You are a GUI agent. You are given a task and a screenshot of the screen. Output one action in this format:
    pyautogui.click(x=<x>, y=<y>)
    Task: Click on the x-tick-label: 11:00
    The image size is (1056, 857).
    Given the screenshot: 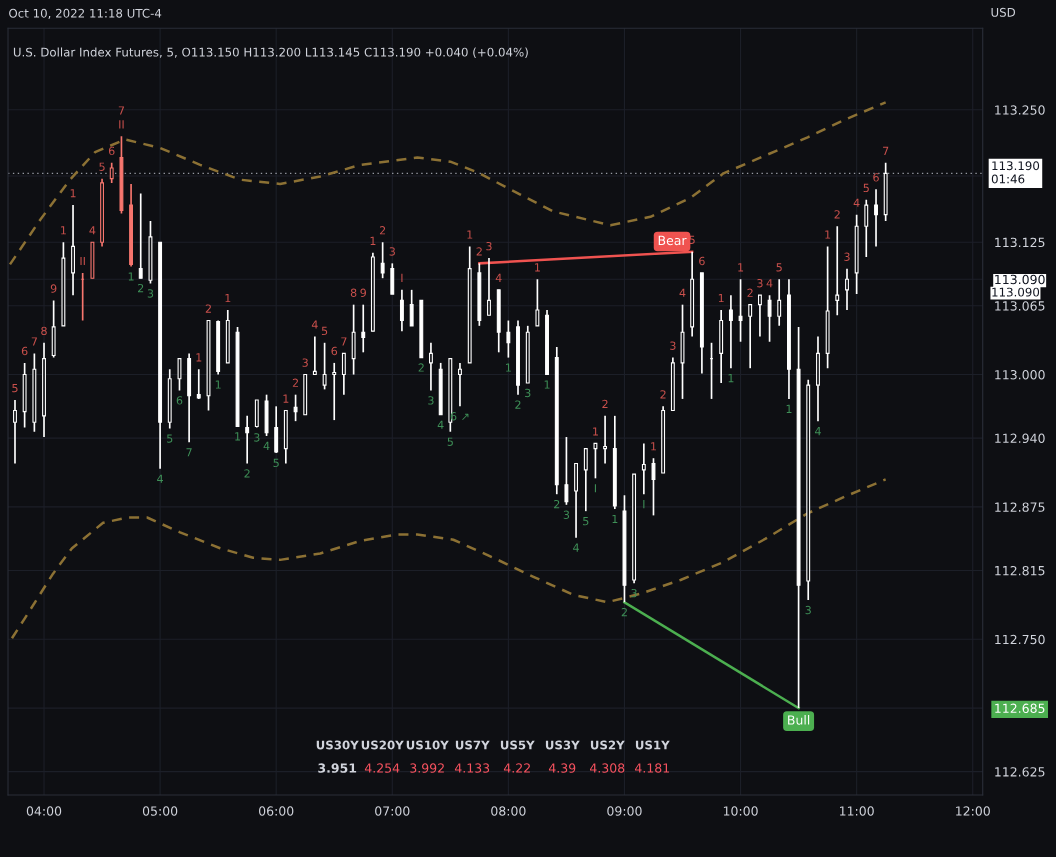 What is the action you would take?
    pyautogui.click(x=857, y=811)
    